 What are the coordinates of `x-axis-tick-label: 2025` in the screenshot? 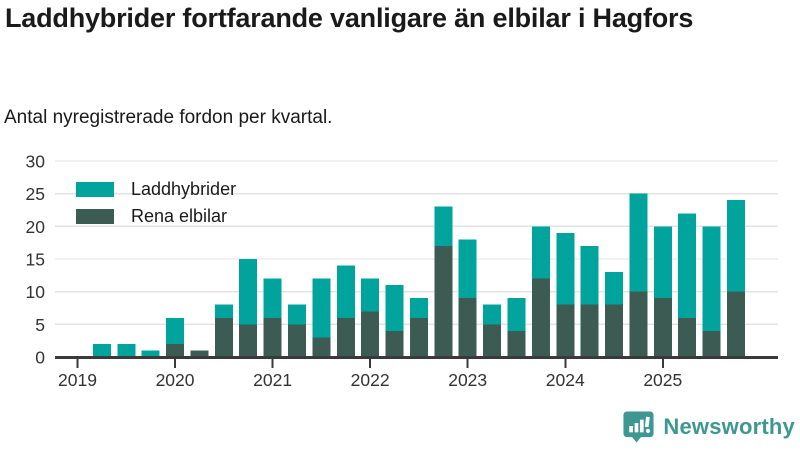 It's located at (662, 380).